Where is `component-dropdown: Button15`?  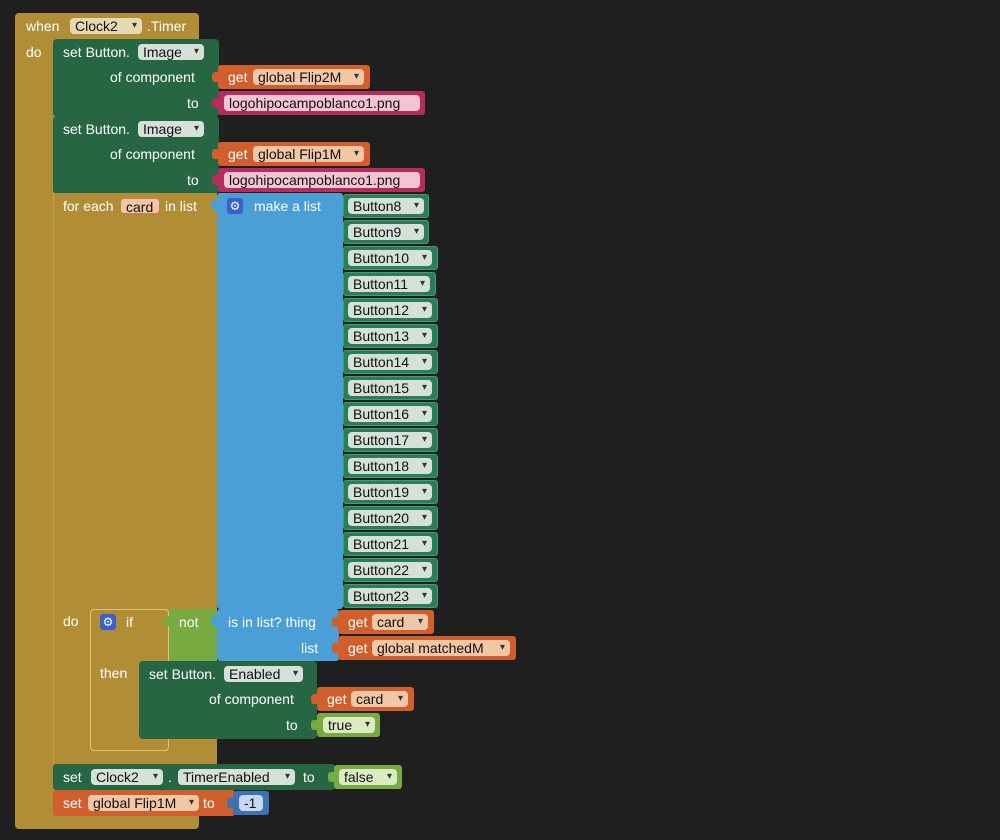
component-dropdown: Button15 is located at coordinates (390, 388).